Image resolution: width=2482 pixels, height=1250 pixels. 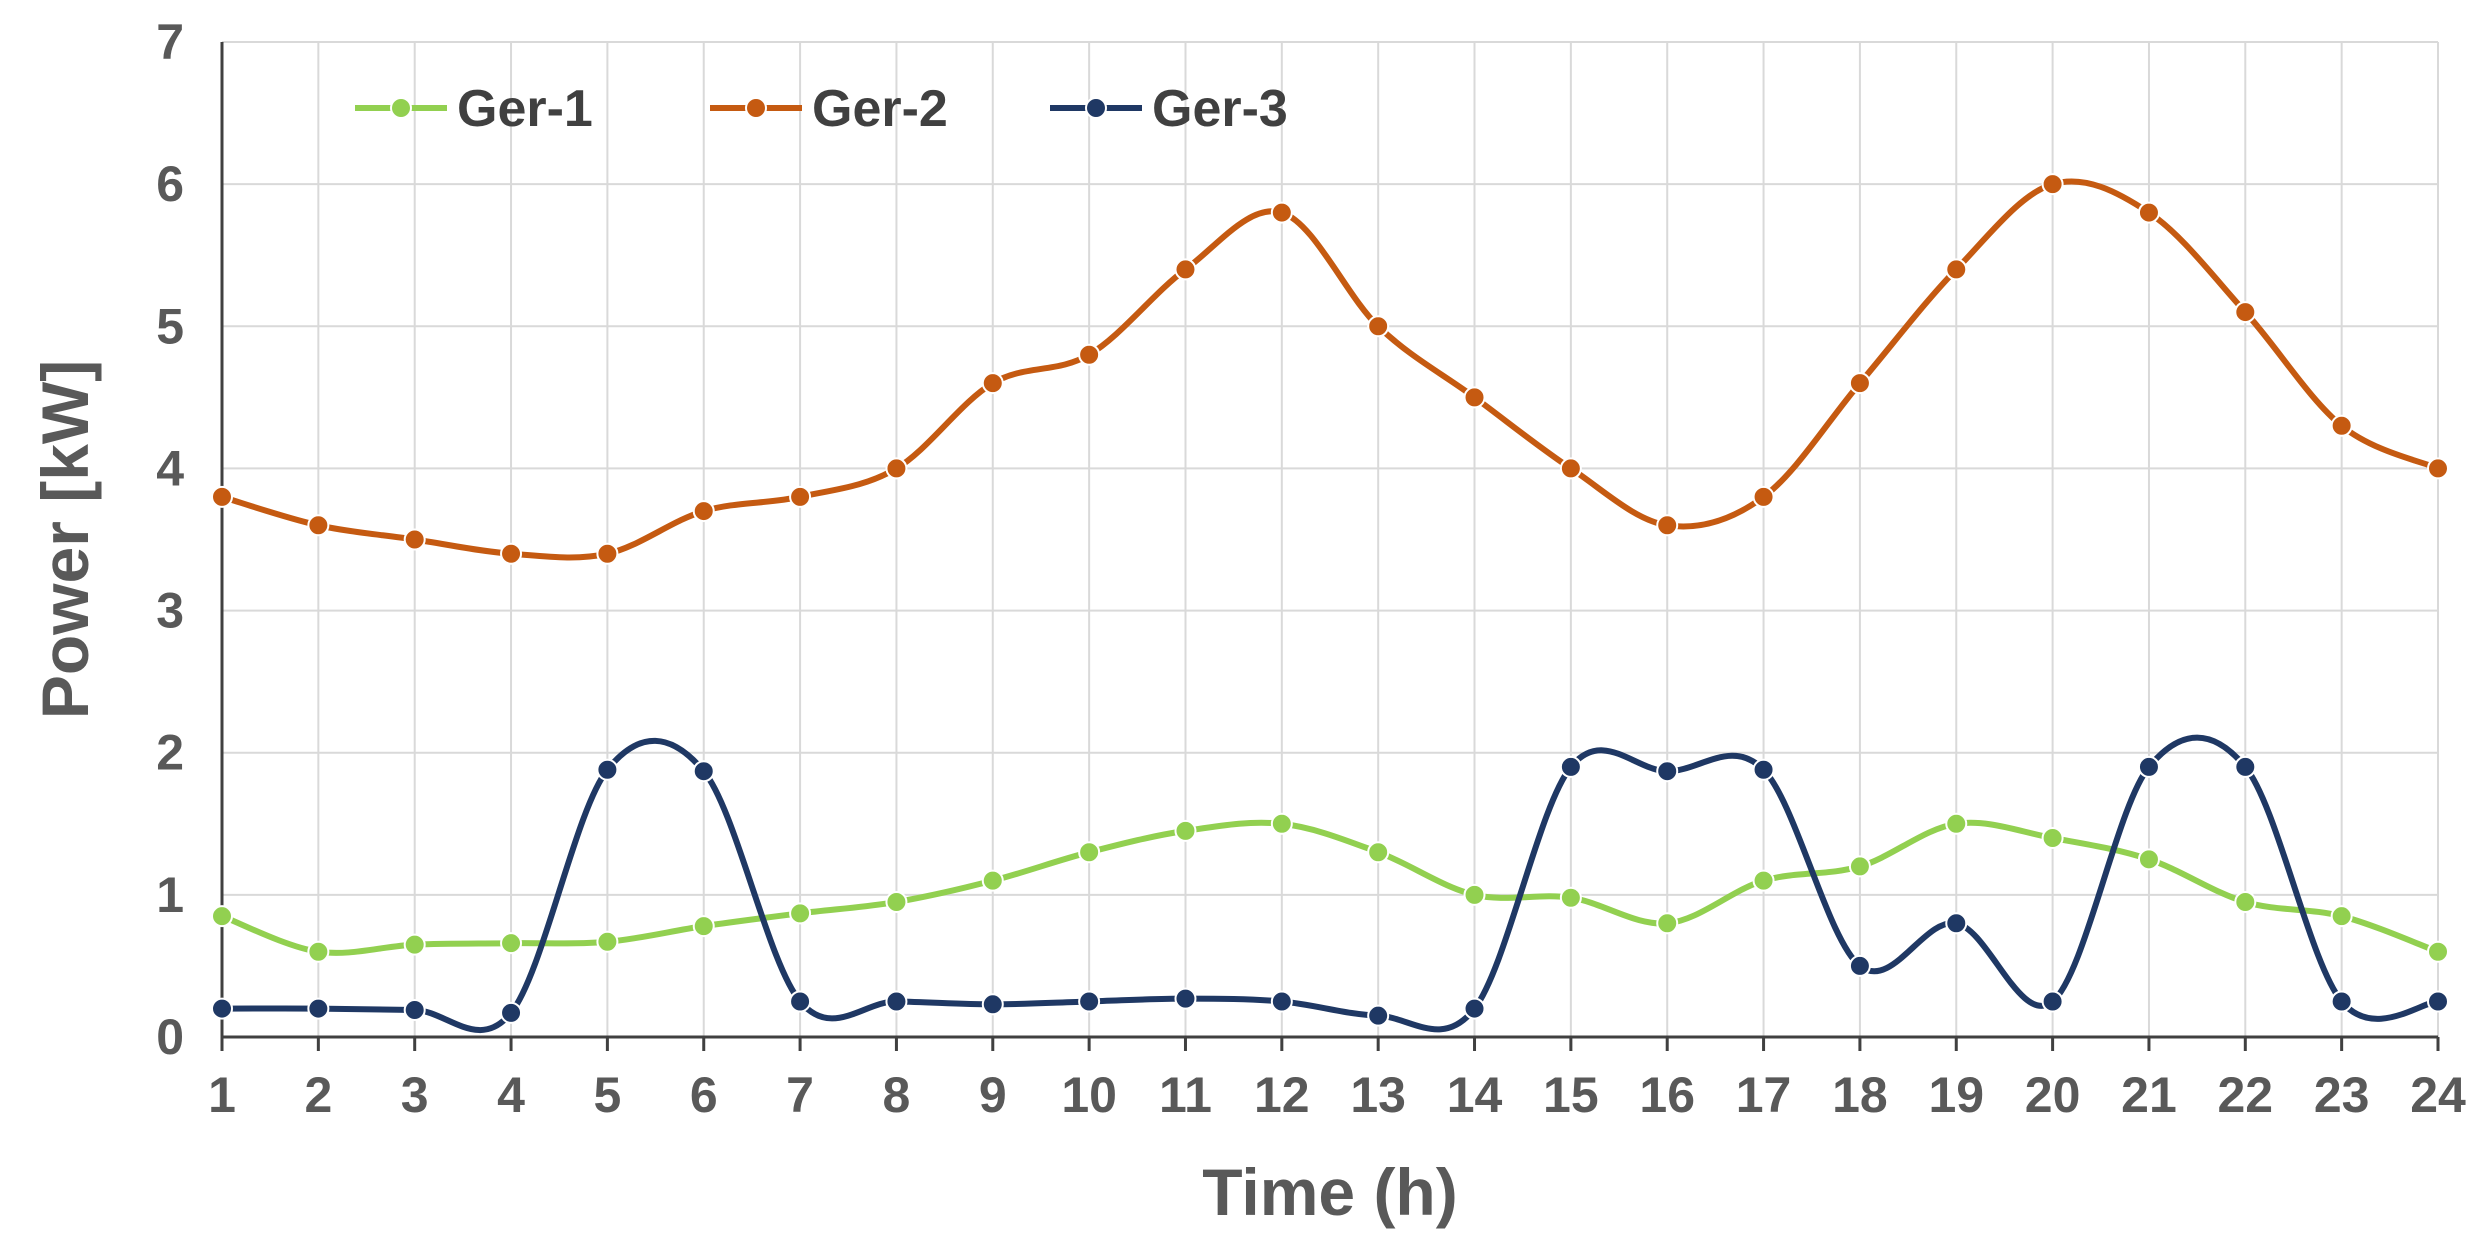 I want to click on x-tick-label: 6, so click(x=704, y=1095).